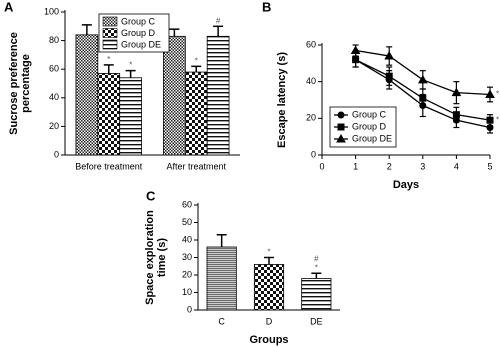  I want to click on panel-label: B, so click(266, 7).